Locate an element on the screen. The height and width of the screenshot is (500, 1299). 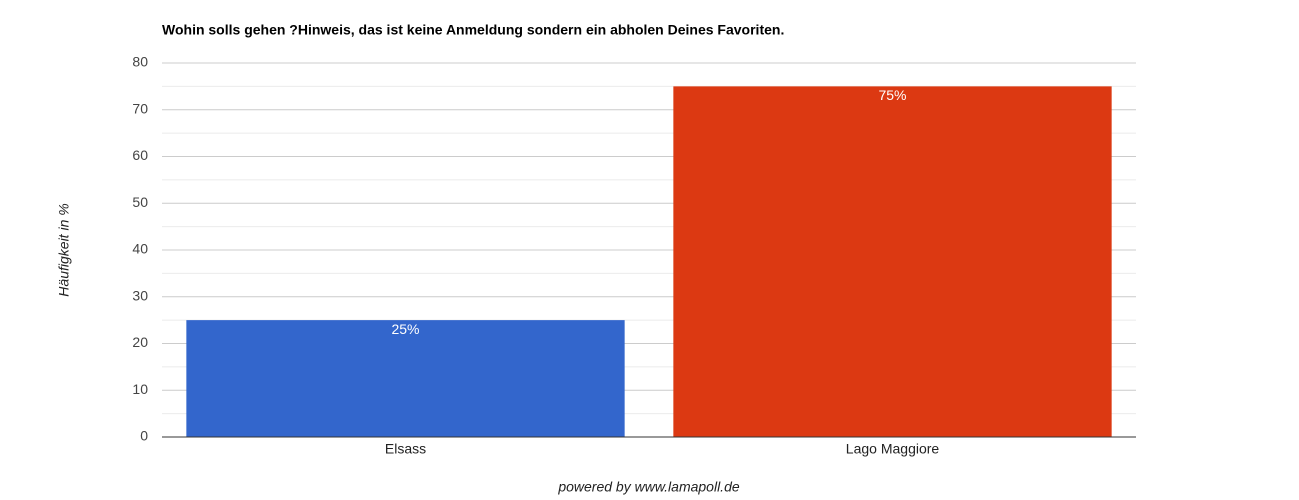
y-tick-label: 0 is located at coordinates (144, 436).